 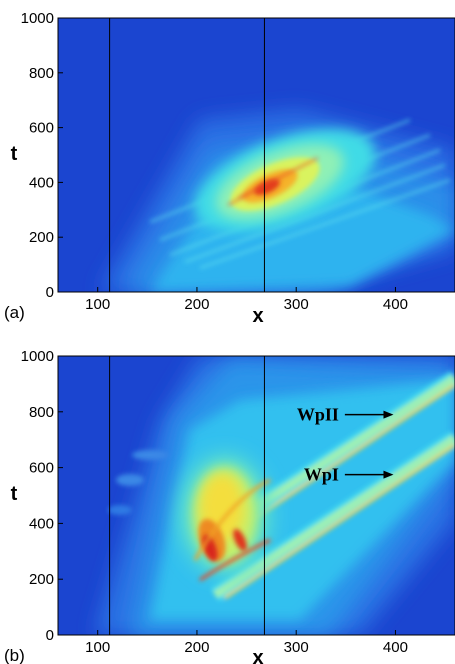 I want to click on x-ticks-b: 100 200 300 400, so click(x=246, y=643).